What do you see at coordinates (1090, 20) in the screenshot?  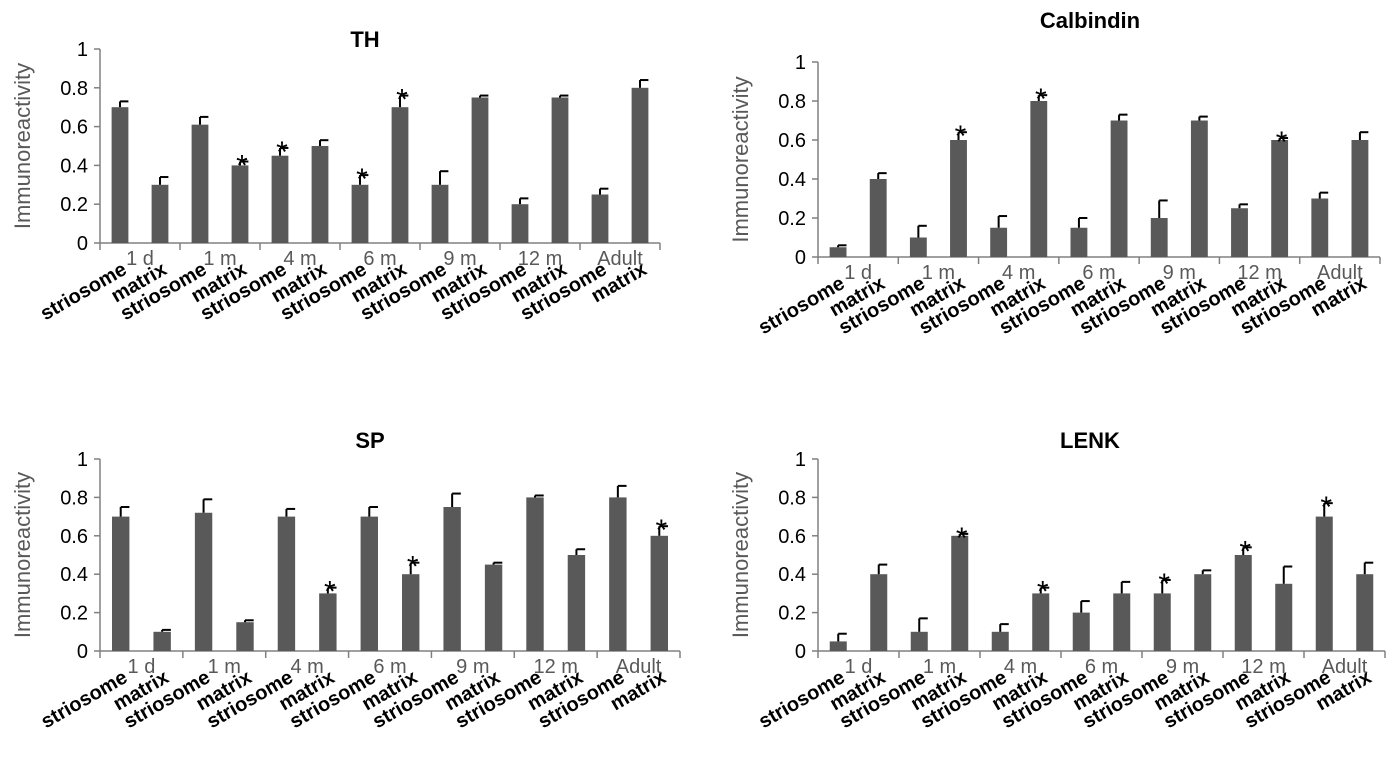 I see `chart-title: Calbindin` at bounding box center [1090, 20].